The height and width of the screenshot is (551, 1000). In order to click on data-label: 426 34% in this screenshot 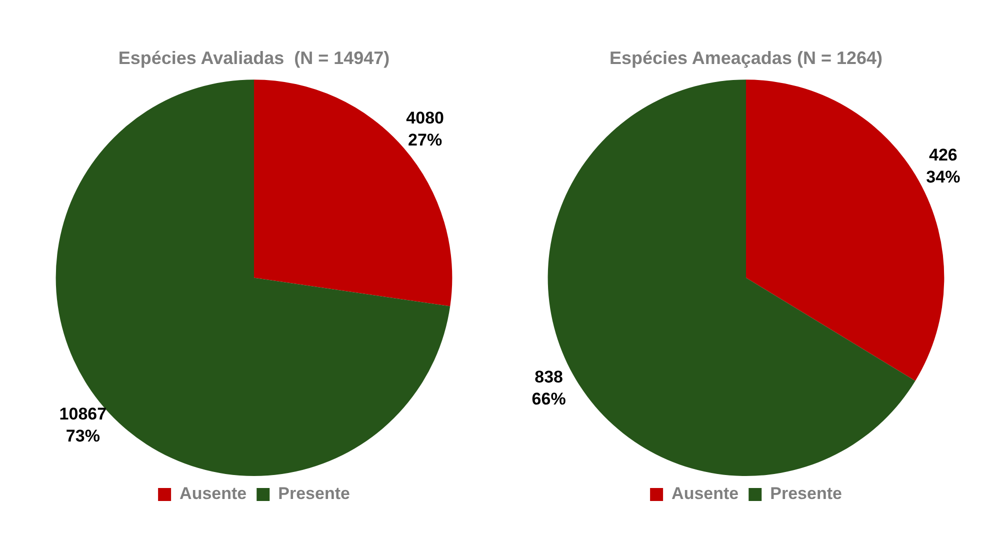, I will do `click(943, 166)`.